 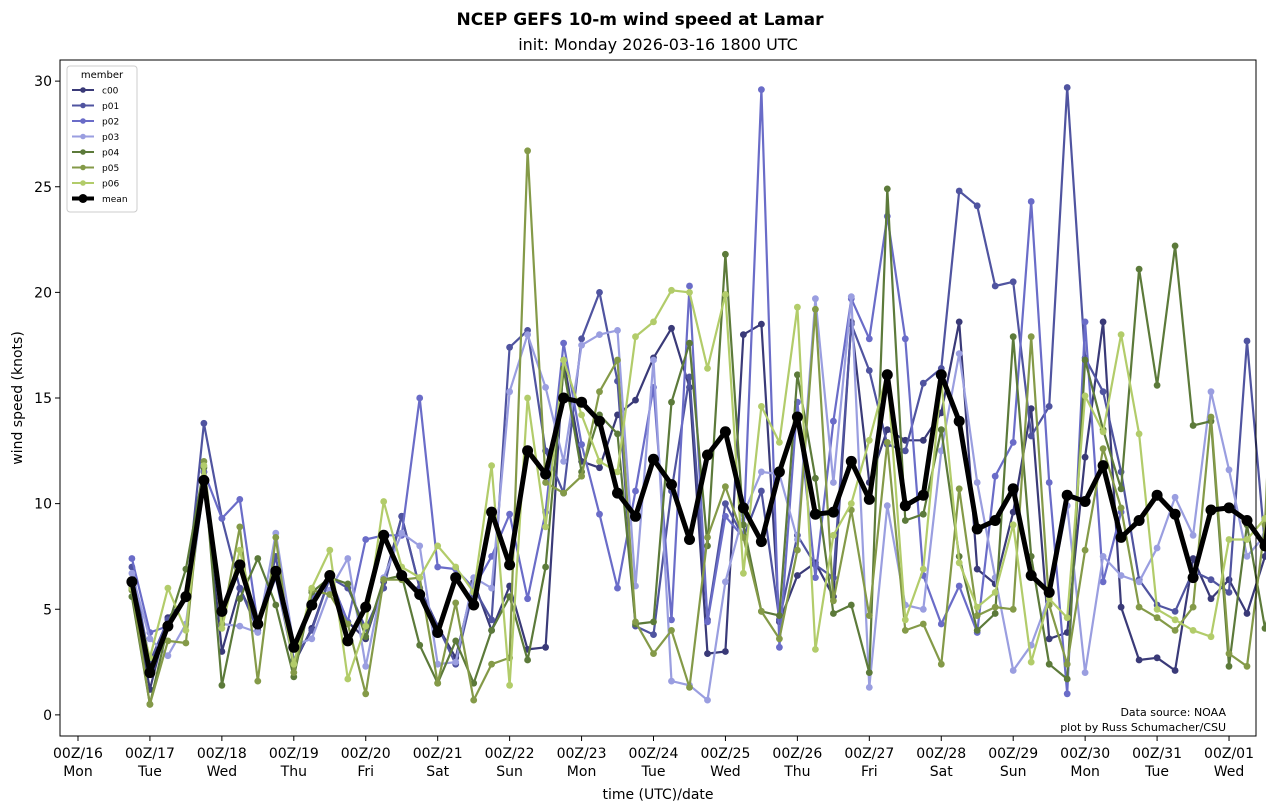 What do you see at coordinates (796, 772) in the screenshot?
I see `x-tick-day: Thu` at bounding box center [796, 772].